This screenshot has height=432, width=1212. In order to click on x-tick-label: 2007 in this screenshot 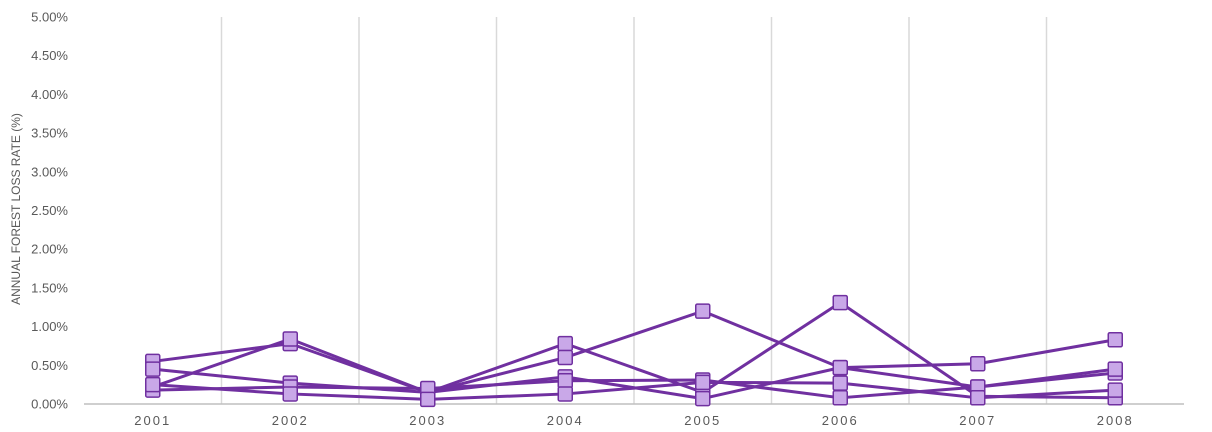, I will do `click(977, 420)`.